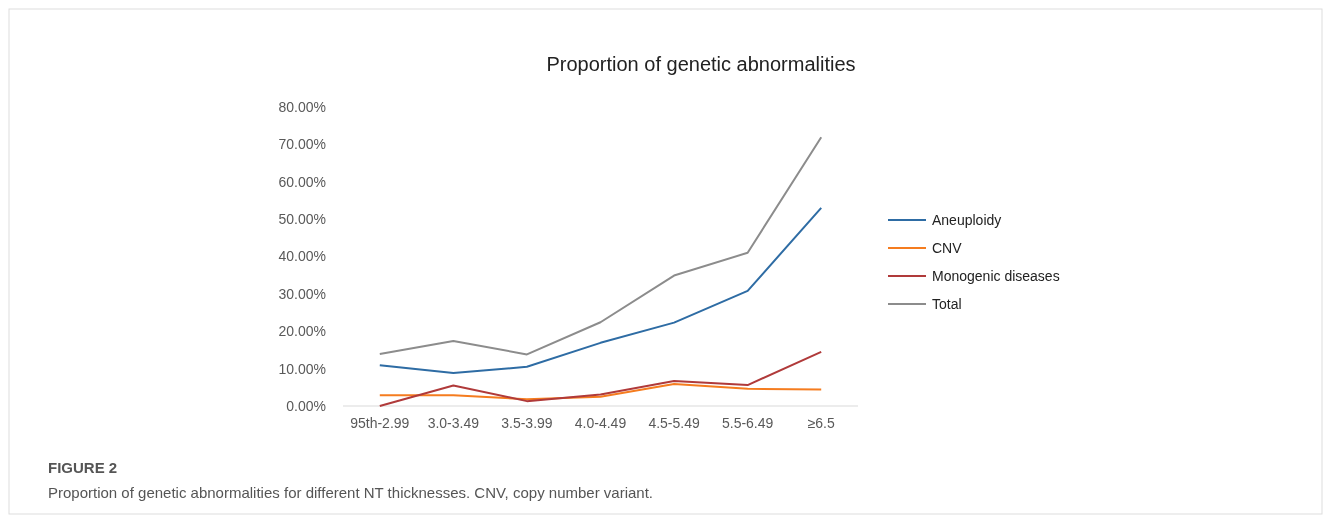 The width and height of the screenshot is (1331, 523). Describe the element at coordinates (302, 106) in the screenshot. I see `y-tick-label: 80.00%` at that location.